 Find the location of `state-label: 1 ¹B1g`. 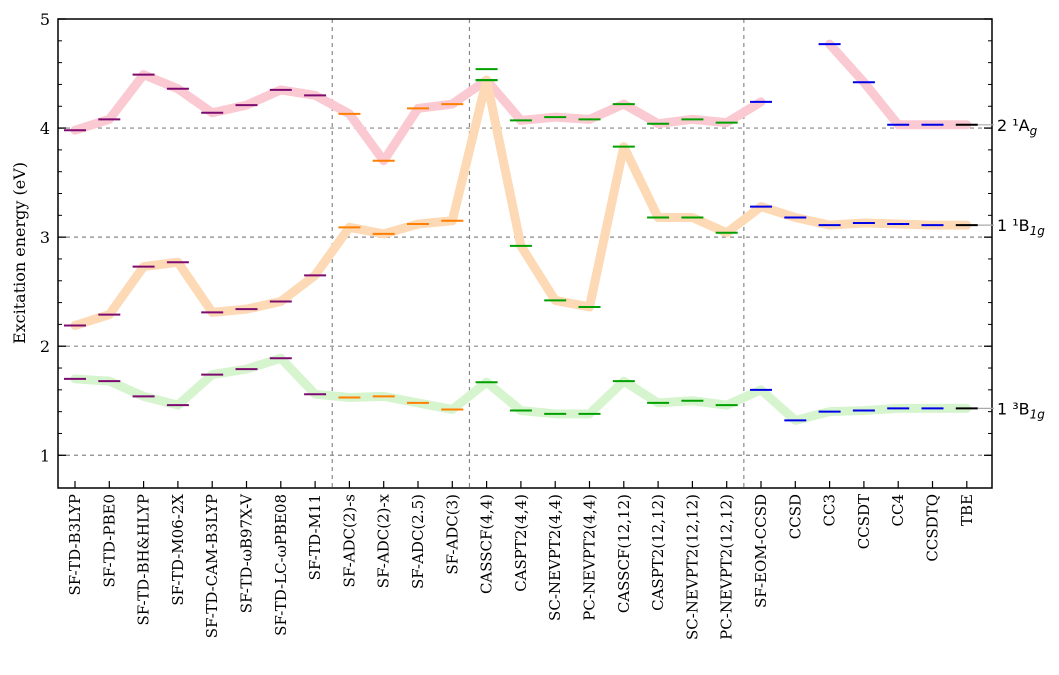

state-label: 1 ¹B1g is located at coordinates (1021, 227).